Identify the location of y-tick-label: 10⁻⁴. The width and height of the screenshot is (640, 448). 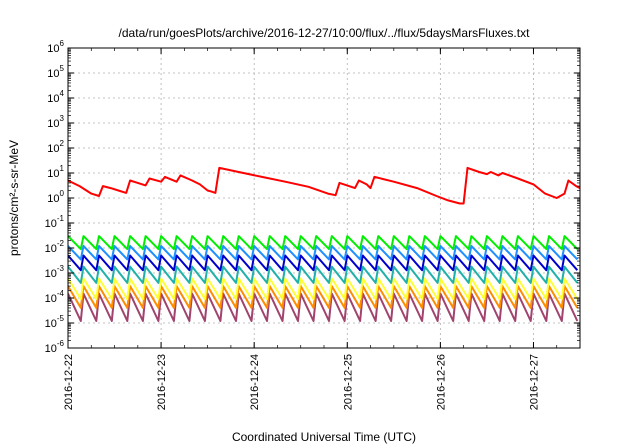
(55, 297).